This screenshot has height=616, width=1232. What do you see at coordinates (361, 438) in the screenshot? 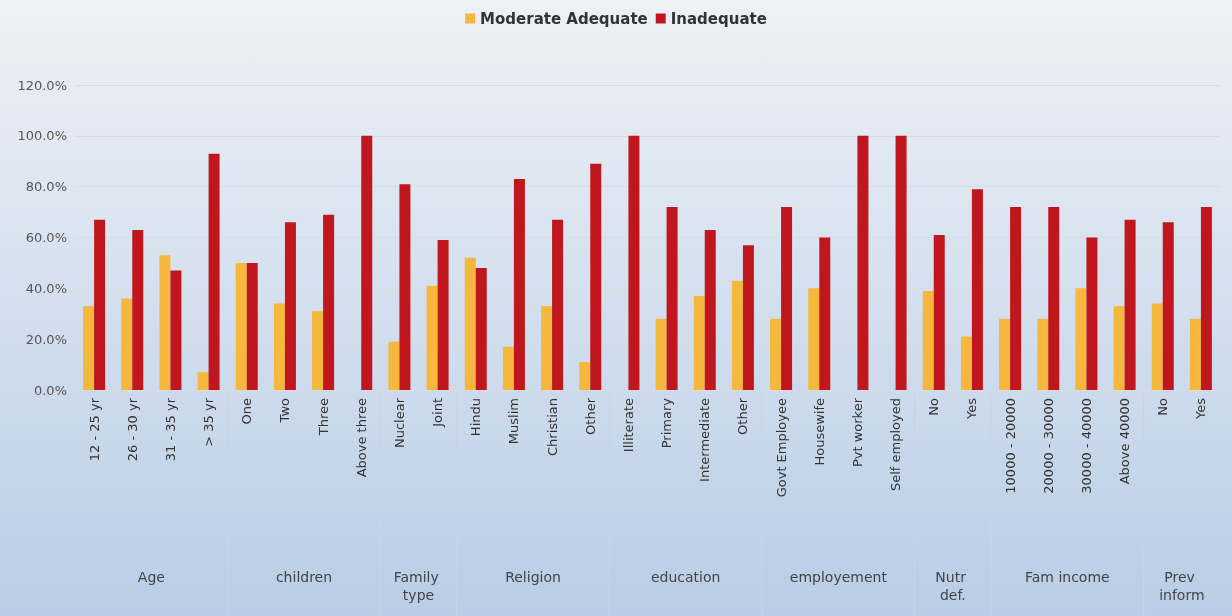
I see `x-tick-label: Above three` at bounding box center [361, 438].